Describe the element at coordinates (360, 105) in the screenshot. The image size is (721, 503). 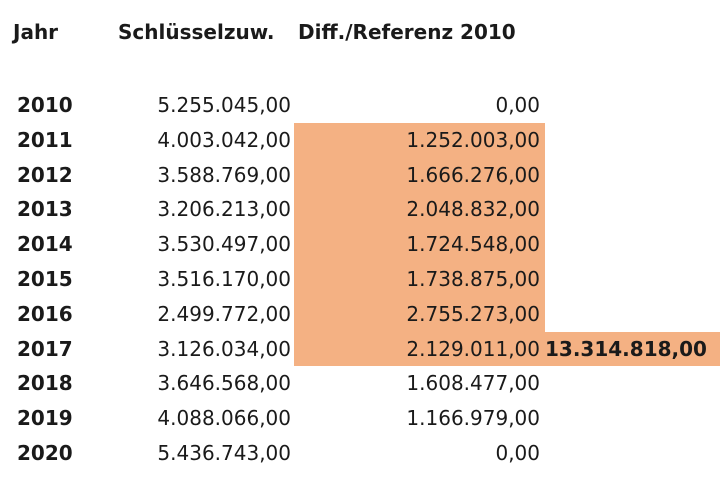
I see `table-row: 2010 5.255.045,00 0,00` at that location.